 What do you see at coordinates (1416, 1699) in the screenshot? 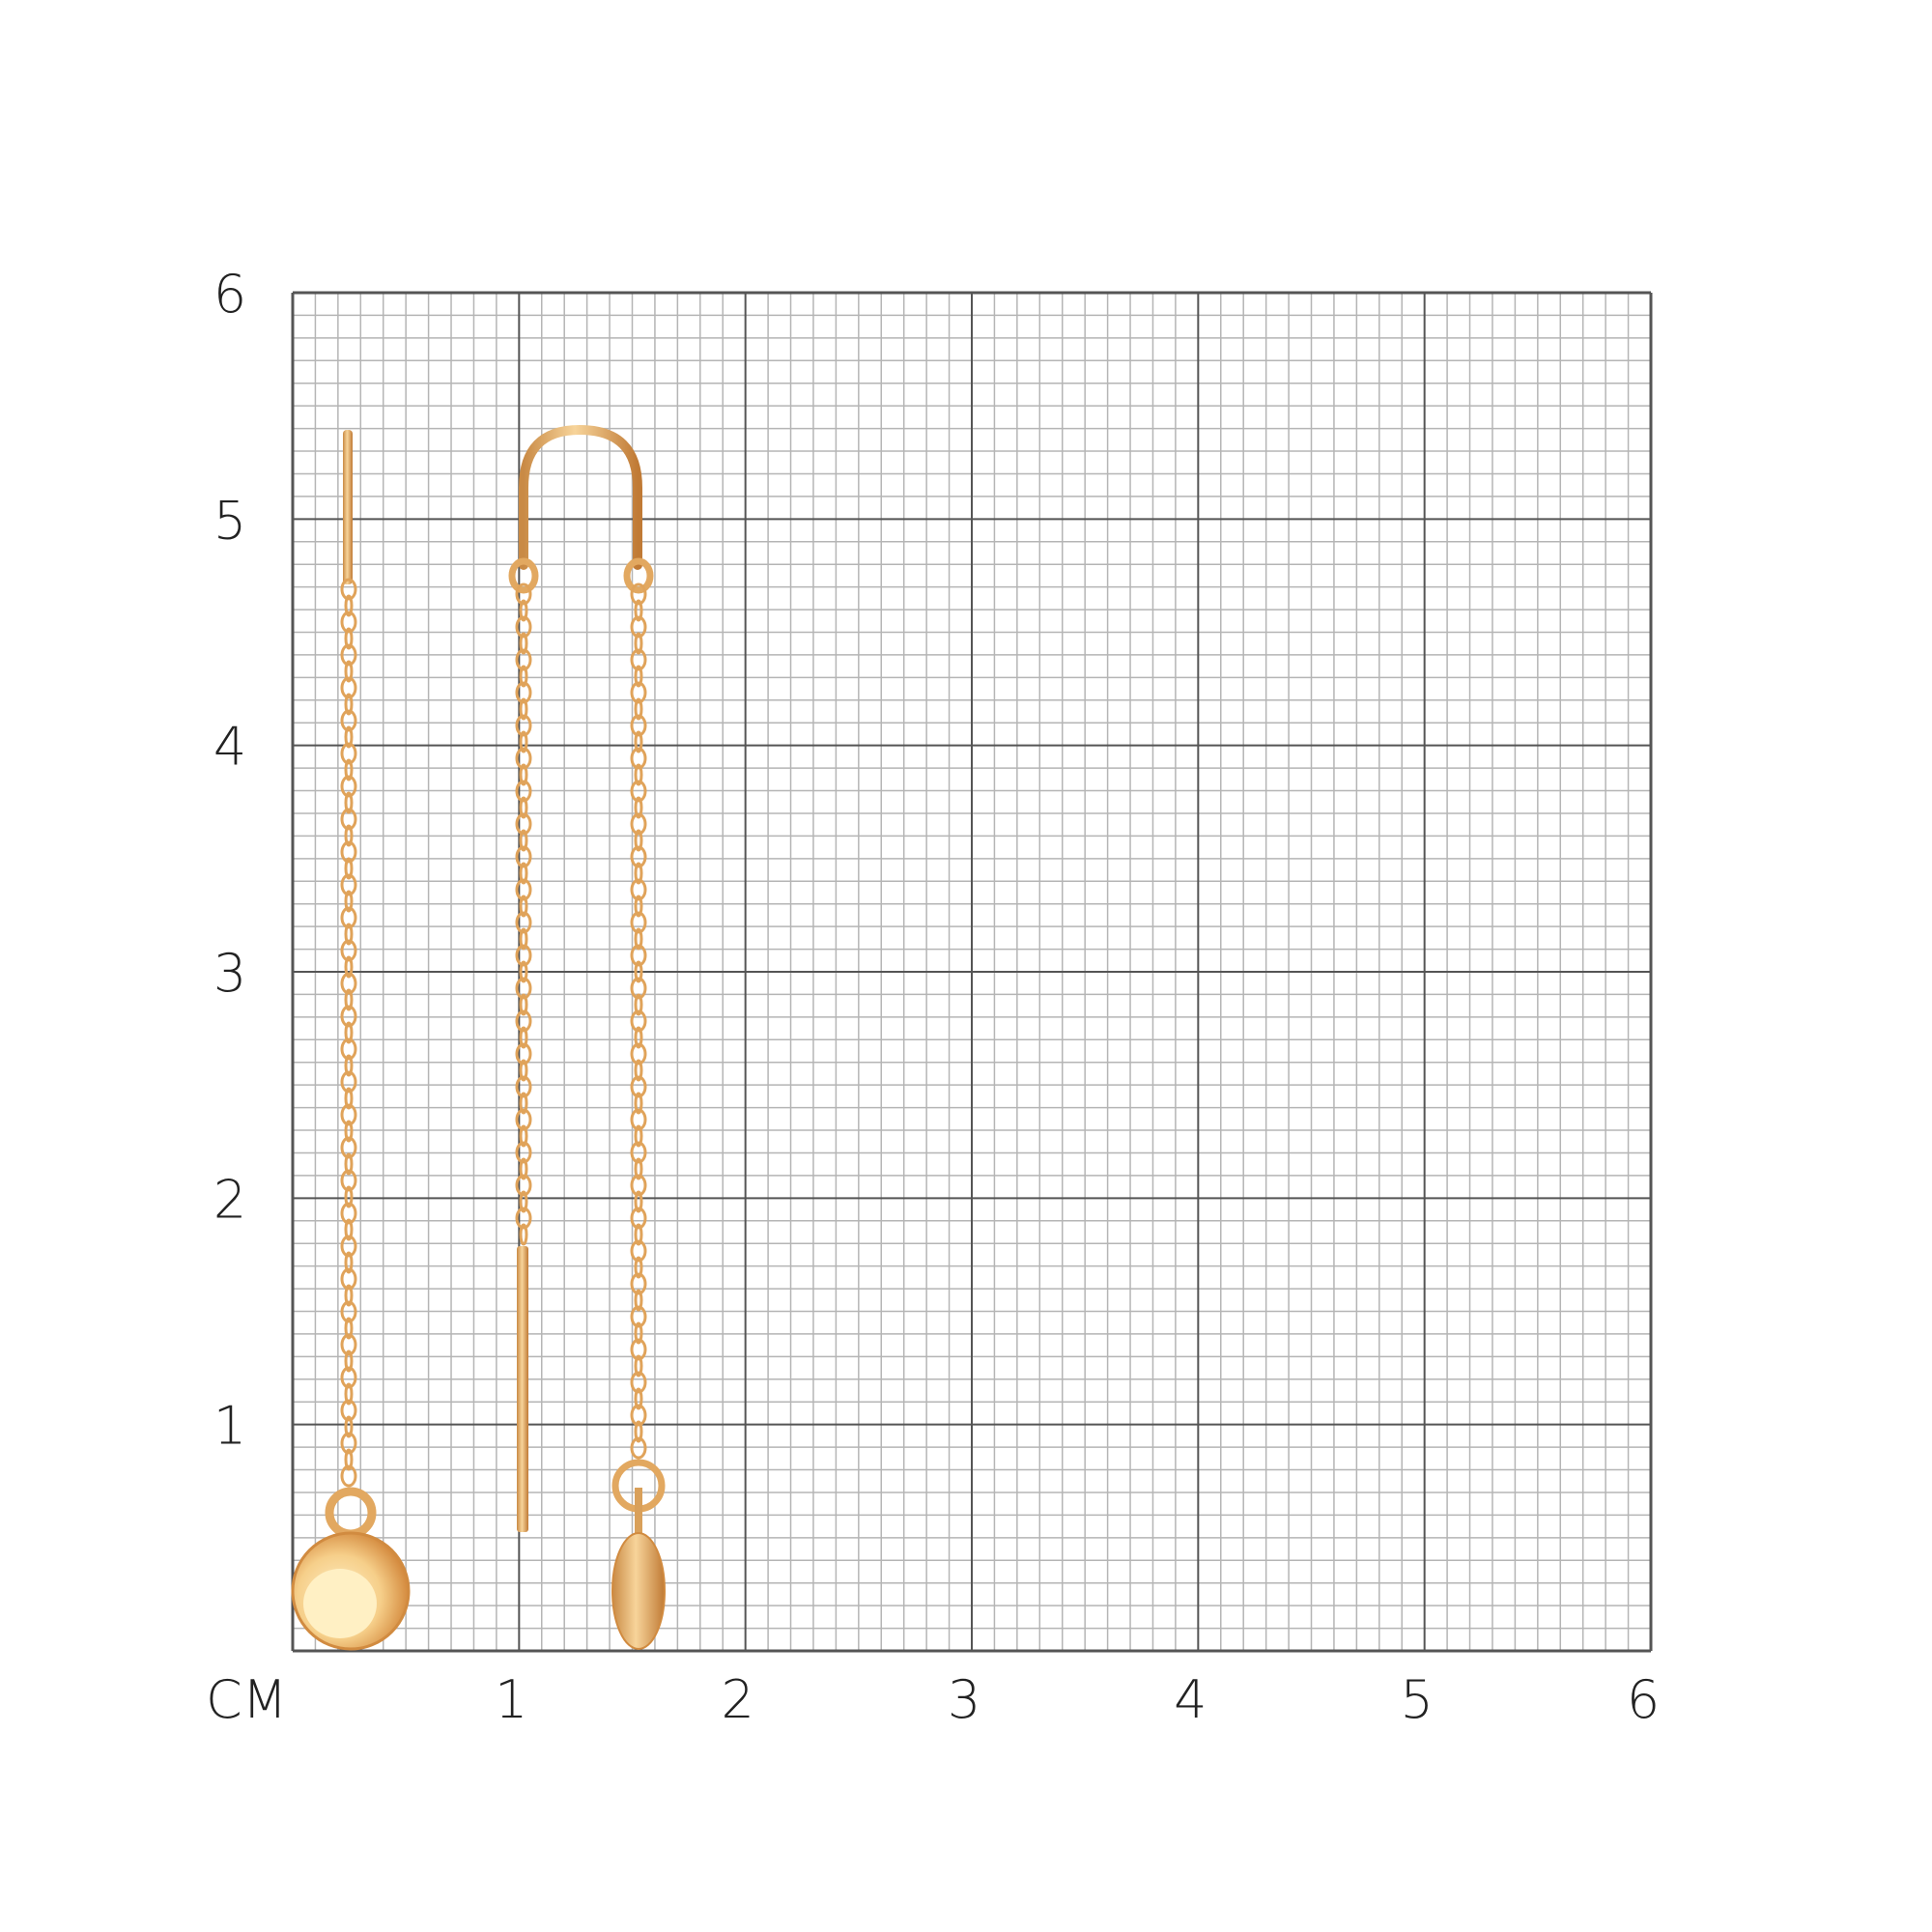
I see `x-tick-label: 5` at bounding box center [1416, 1699].